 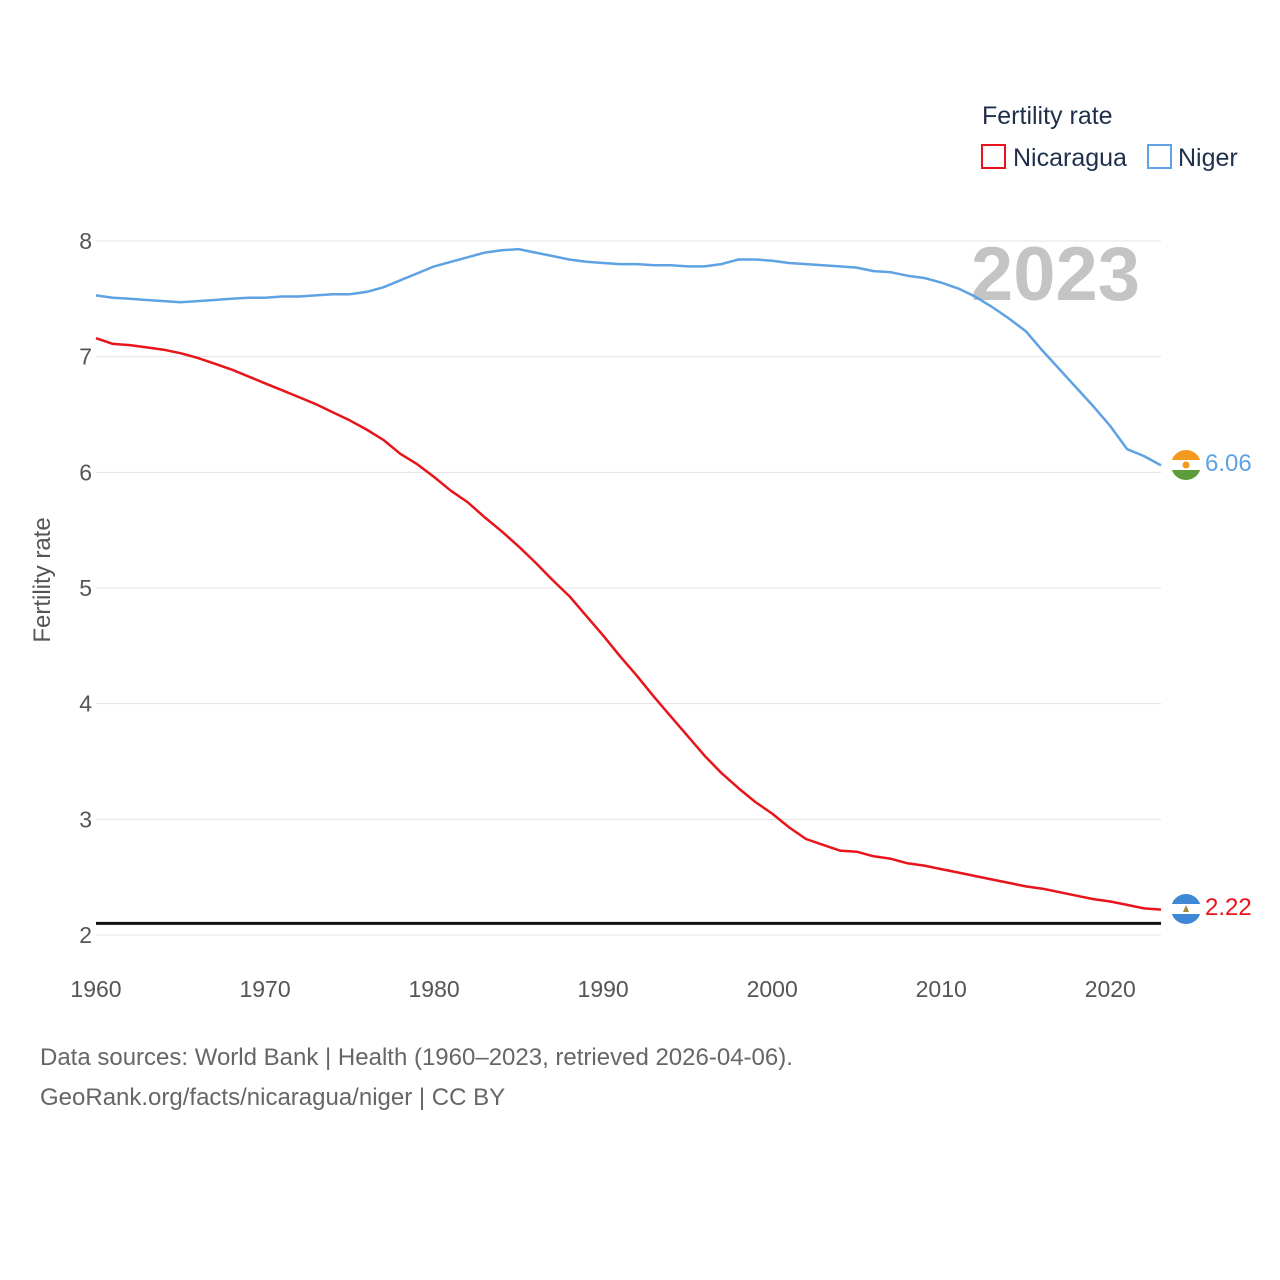 I want to click on legend-title: Fertility rate, so click(x=1047, y=116).